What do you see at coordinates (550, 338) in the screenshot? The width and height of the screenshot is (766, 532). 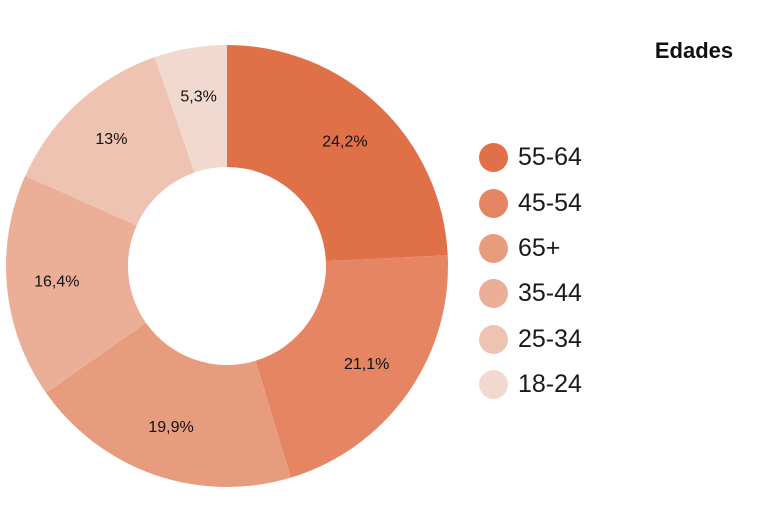 I see `legend-label: 25-34` at bounding box center [550, 338].